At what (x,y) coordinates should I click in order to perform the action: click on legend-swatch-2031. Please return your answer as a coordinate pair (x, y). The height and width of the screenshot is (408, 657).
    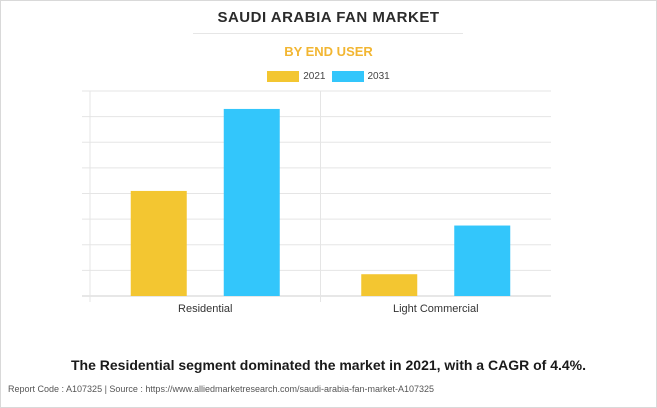
    Looking at the image, I should click on (347, 76).